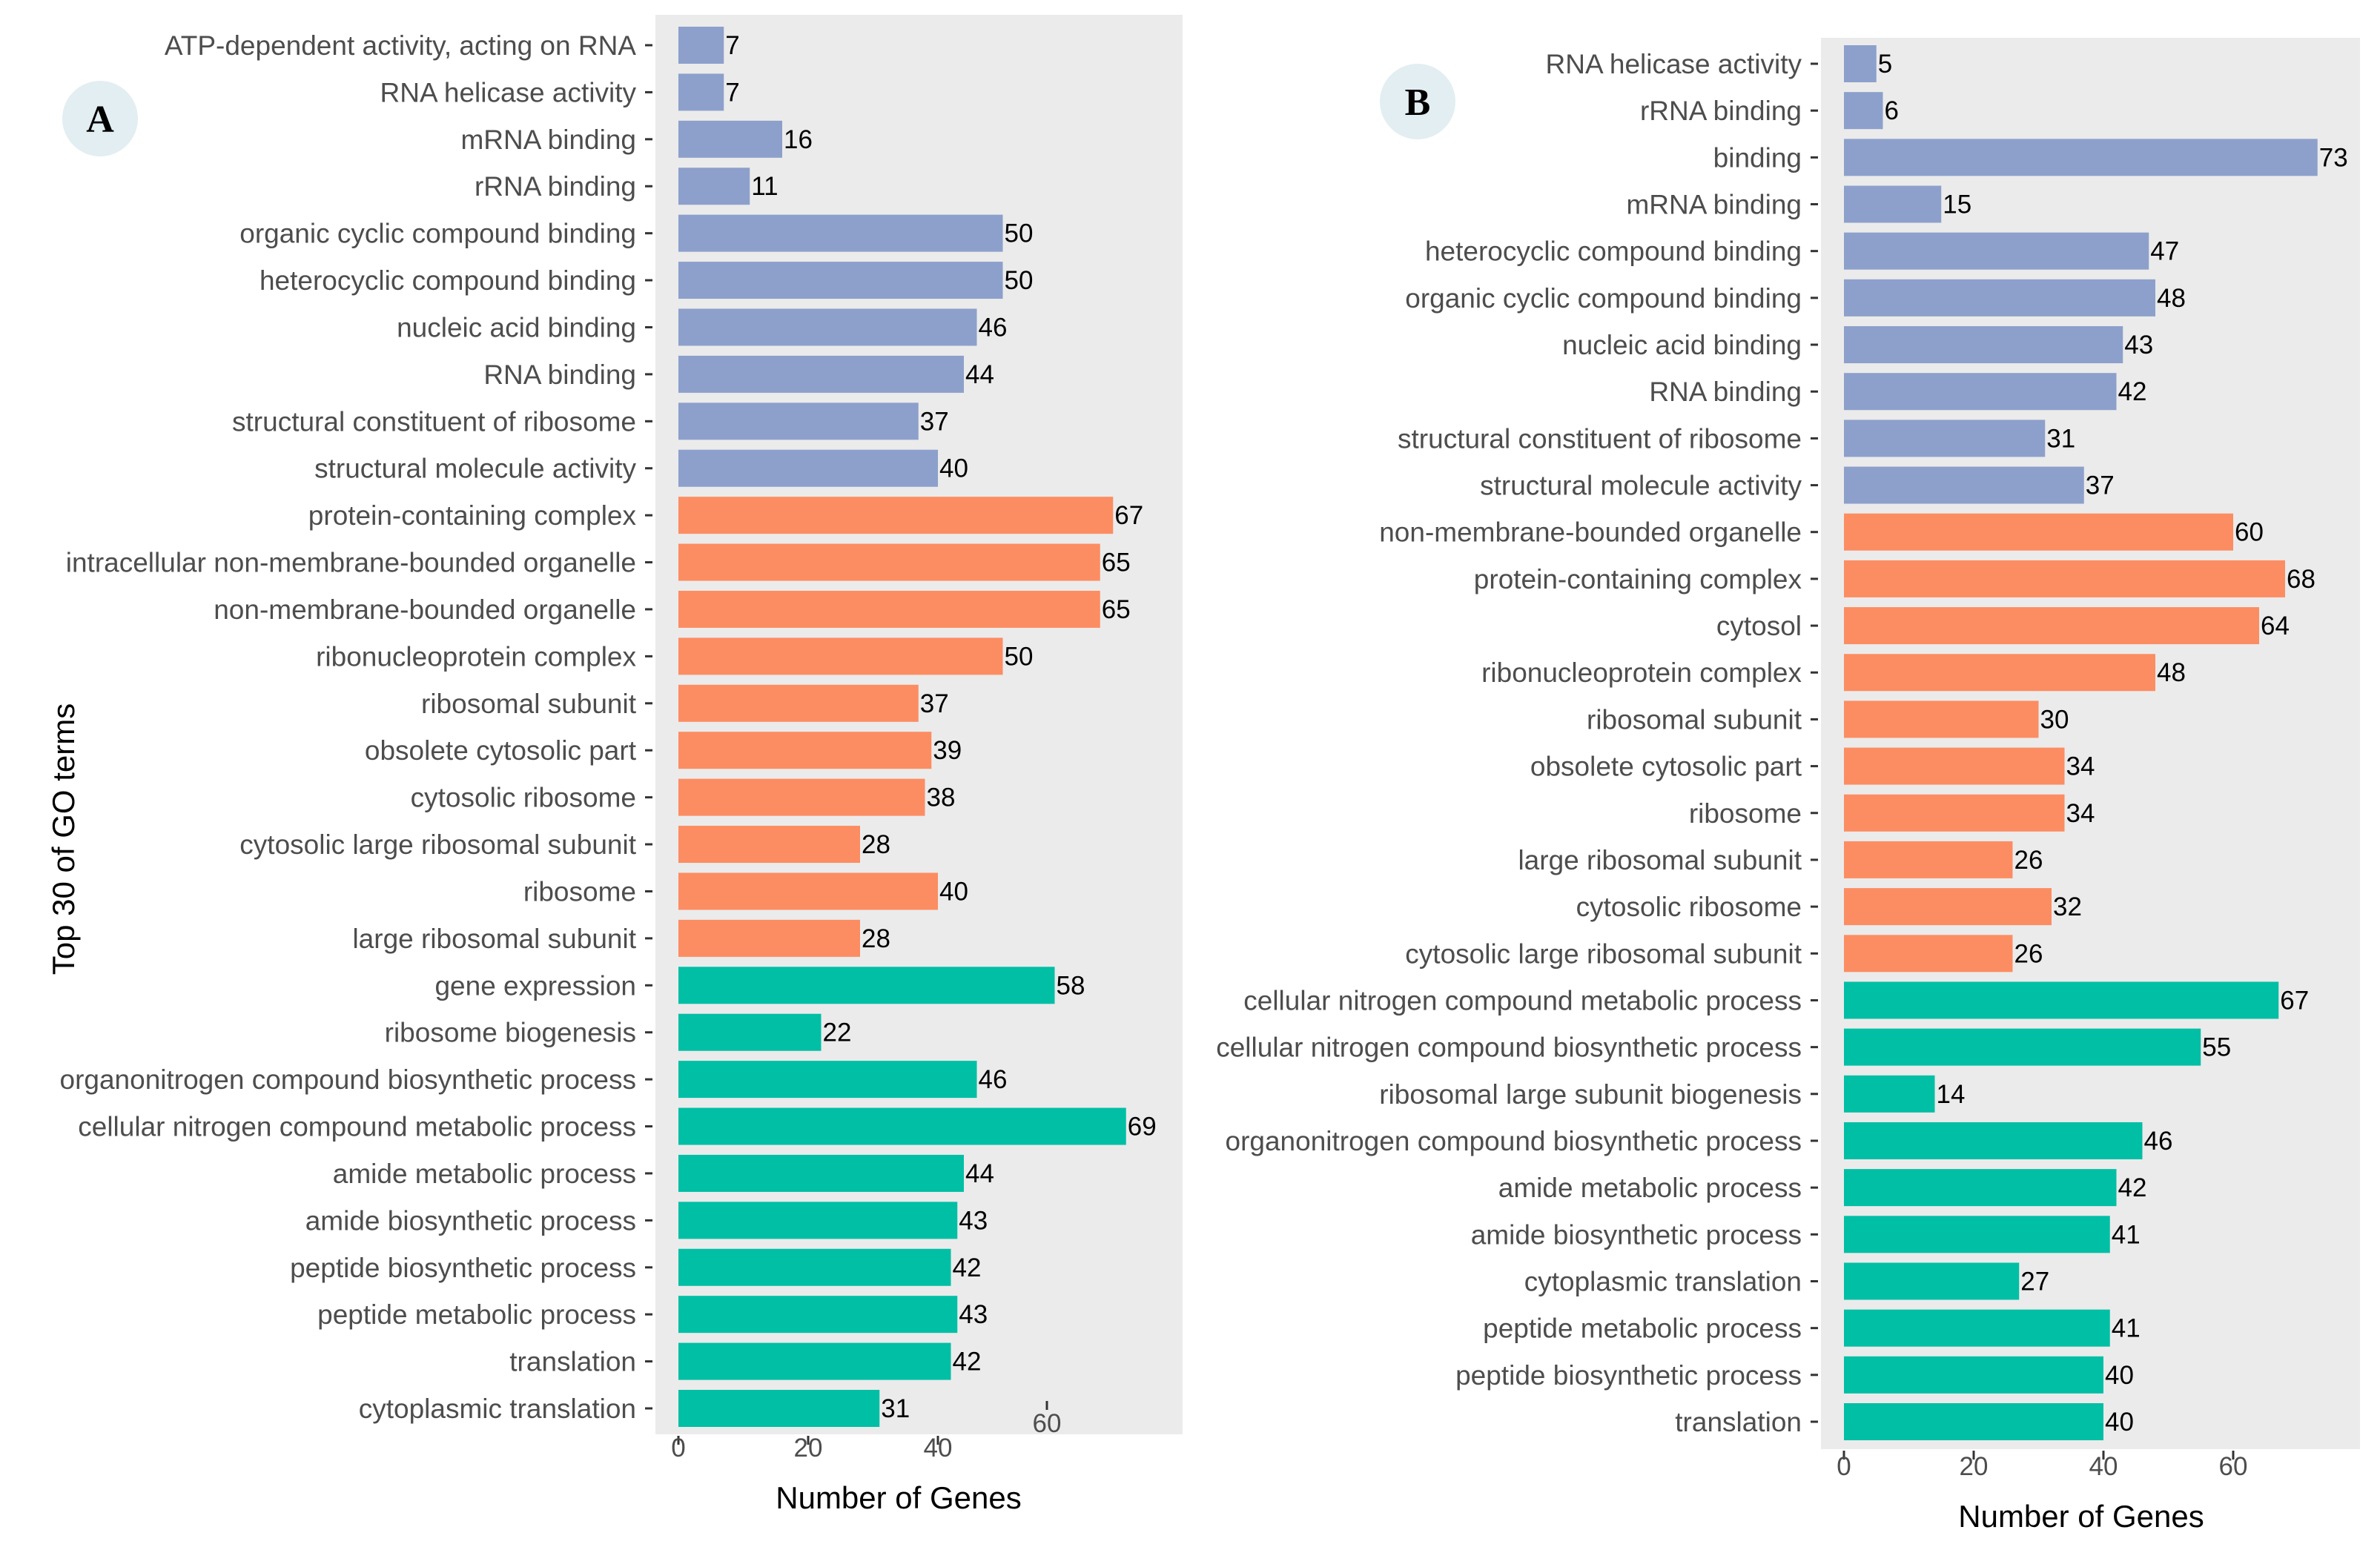  What do you see at coordinates (2233, 1466) in the screenshot?
I see `x-tick-label: 60` at bounding box center [2233, 1466].